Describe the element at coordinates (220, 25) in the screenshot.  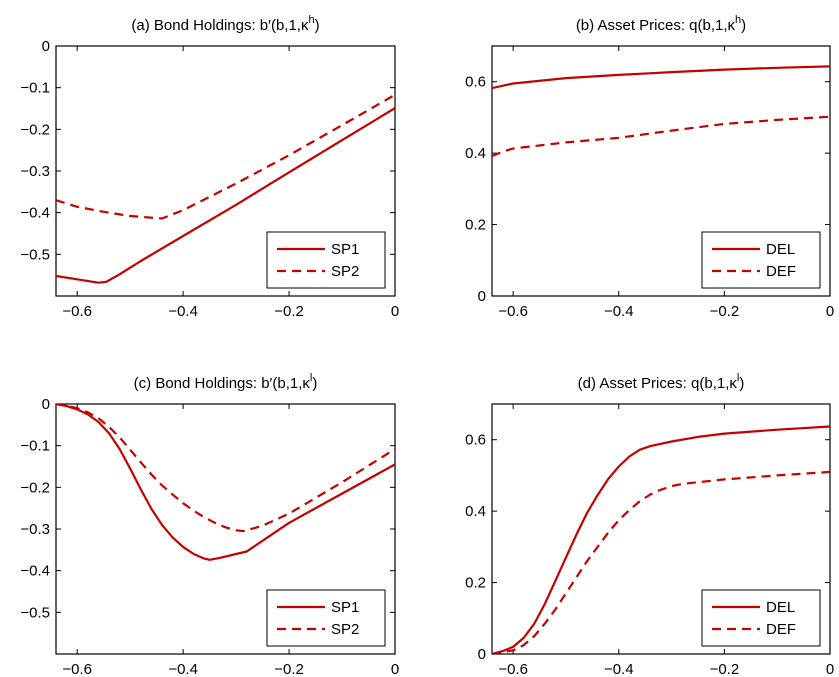
I see `panel-title-main: (a) Bond Holdings: b′(b,1,κ` at that location.